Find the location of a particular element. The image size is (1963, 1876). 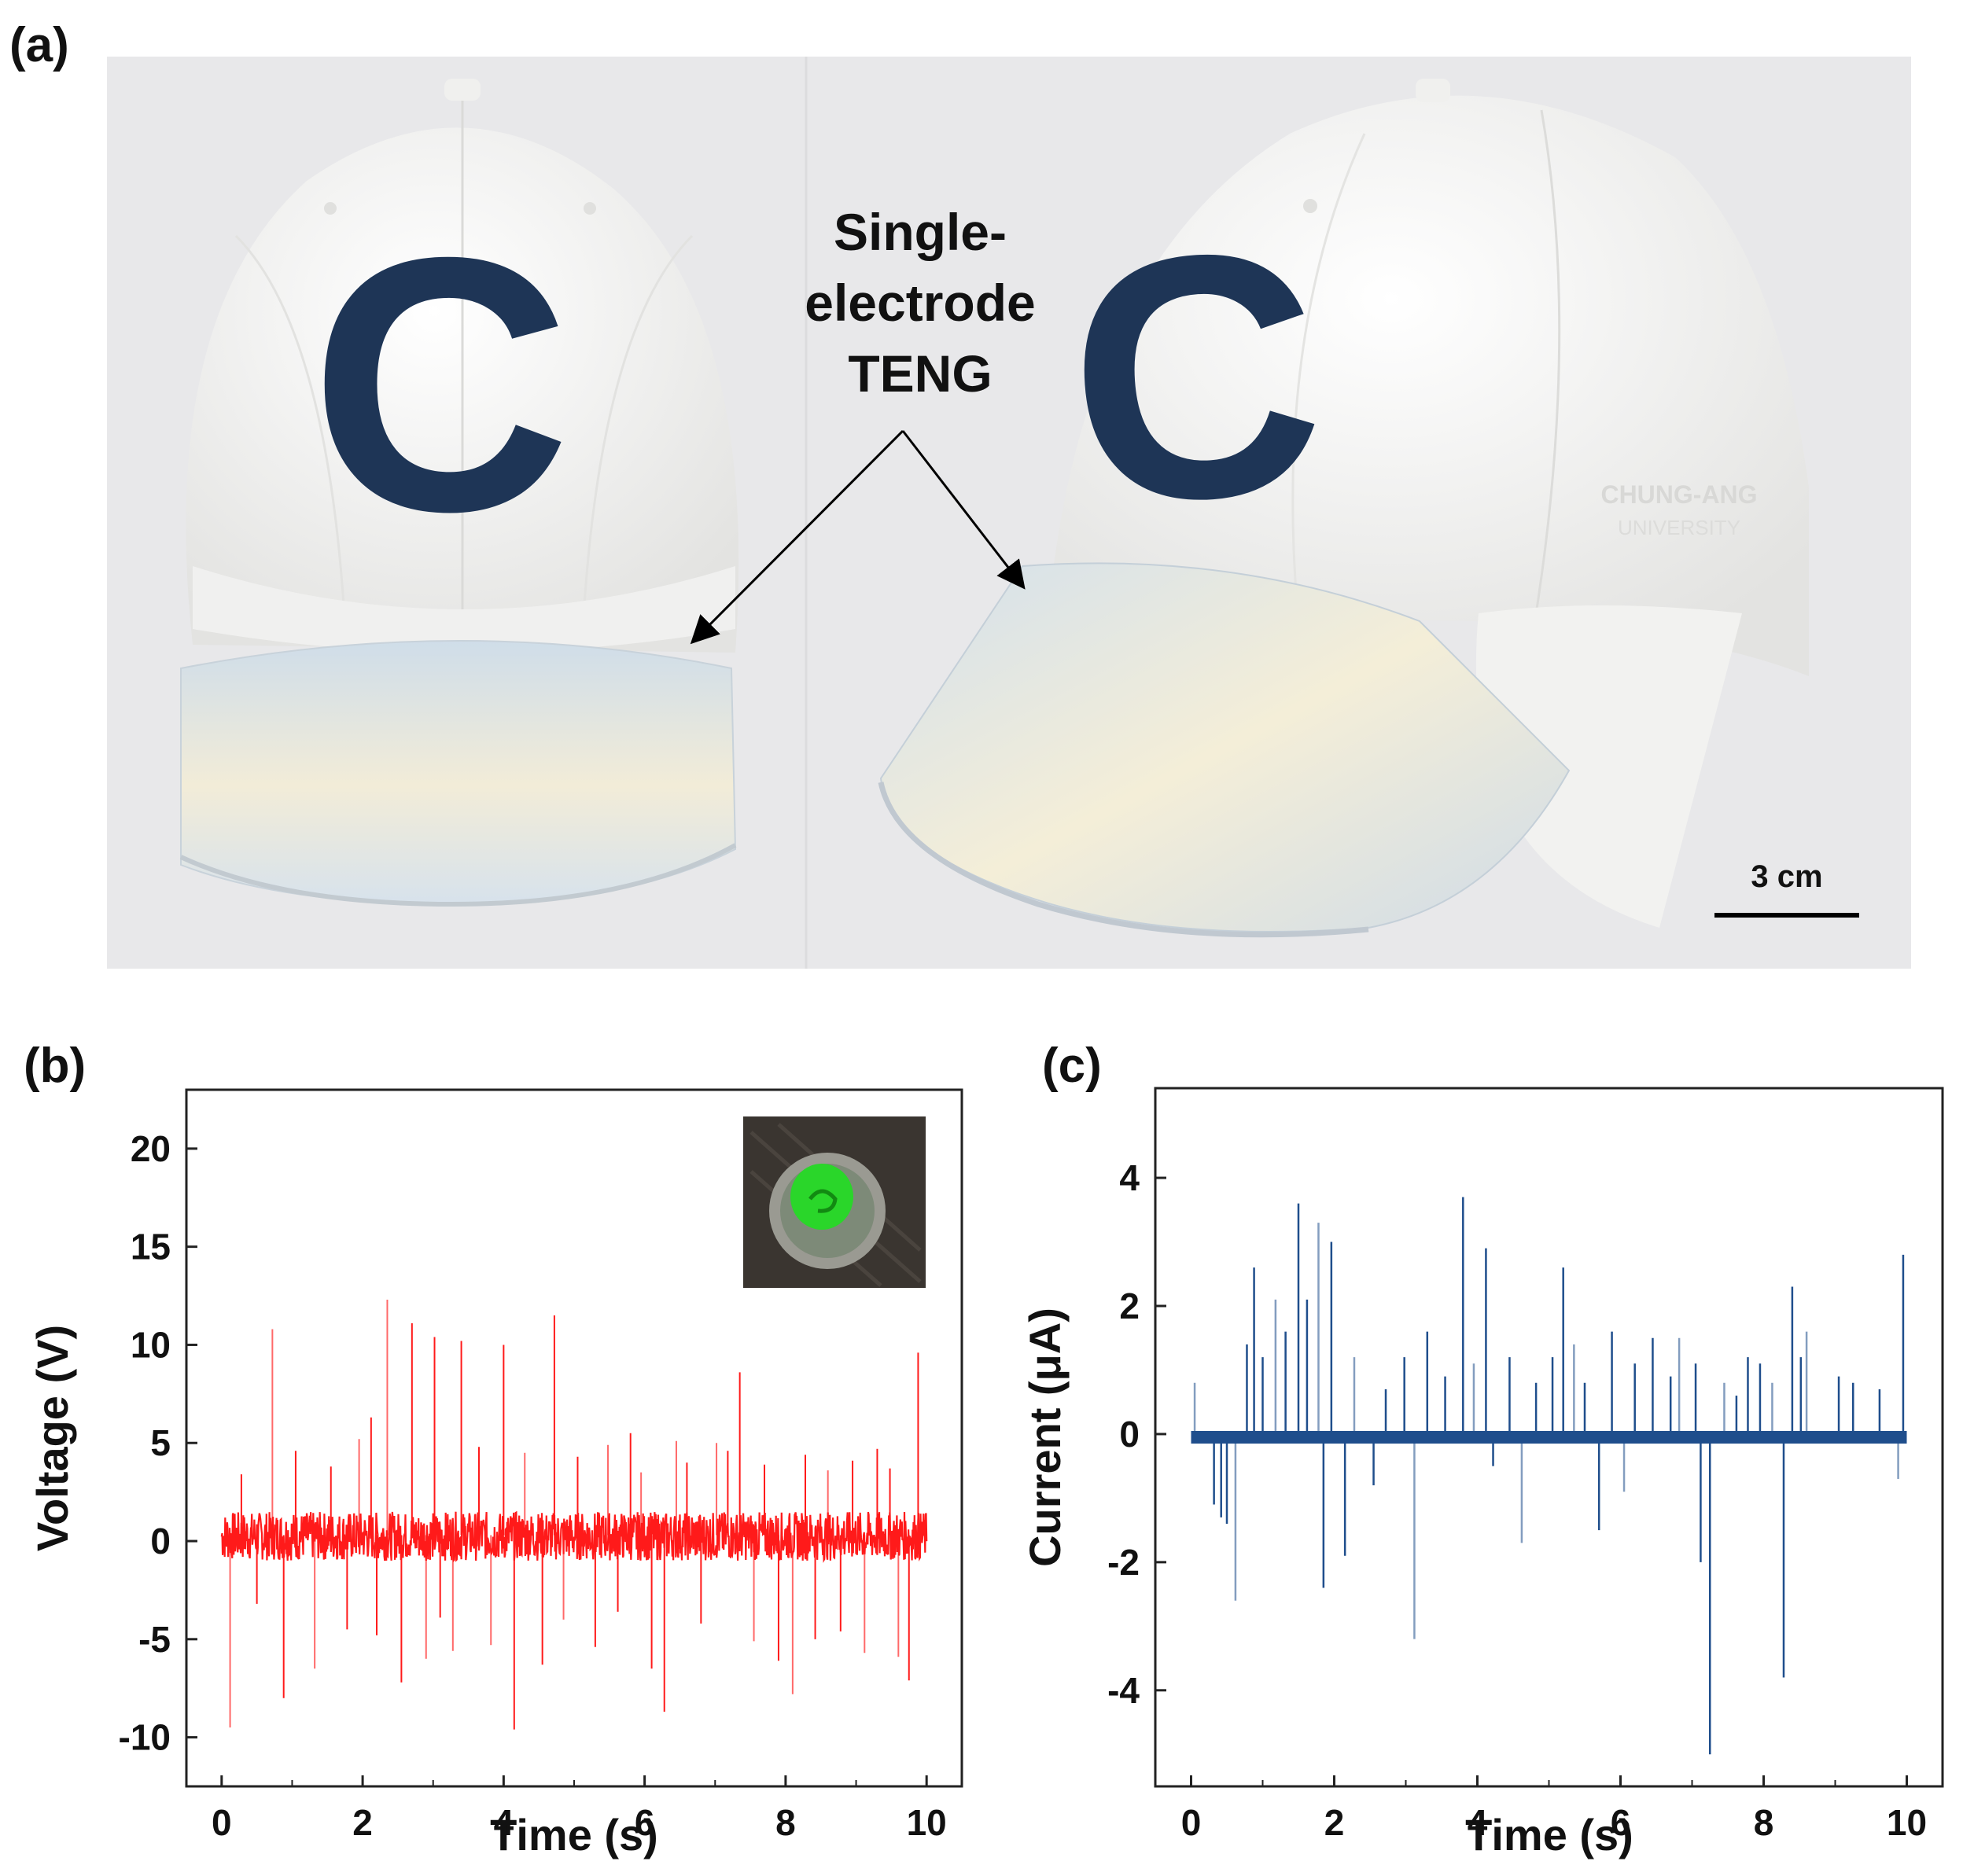

current-y-tick-label: -4 is located at coordinates (1124, 1690).